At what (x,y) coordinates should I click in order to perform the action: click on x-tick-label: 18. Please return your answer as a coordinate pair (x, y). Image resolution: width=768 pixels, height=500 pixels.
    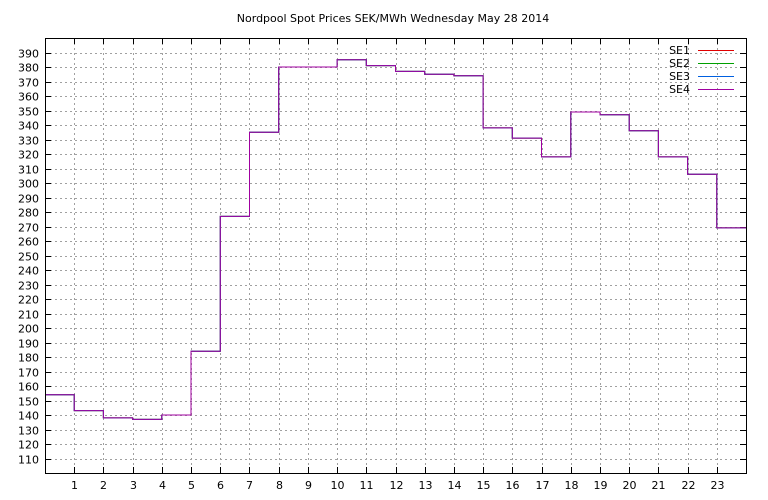
    Looking at the image, I should click on (572, 485).